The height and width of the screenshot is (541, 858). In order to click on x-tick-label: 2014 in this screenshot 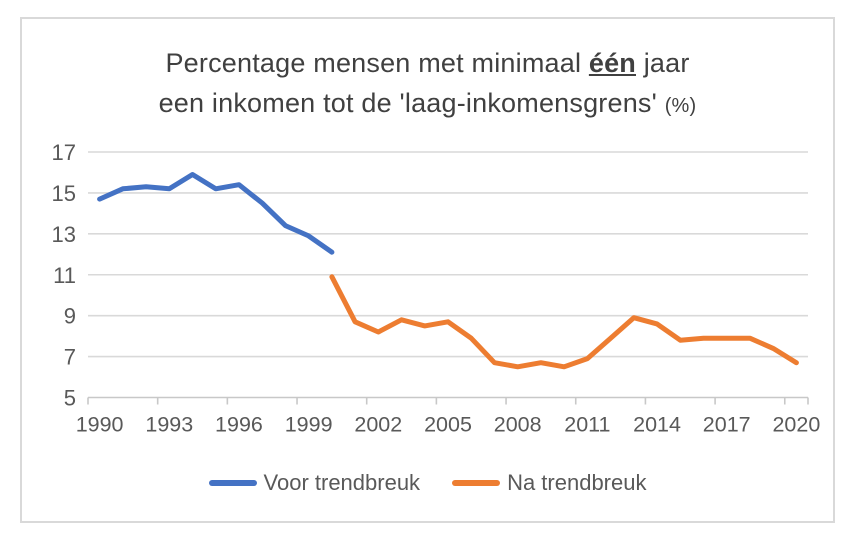, I will do `click(657, 425)`.